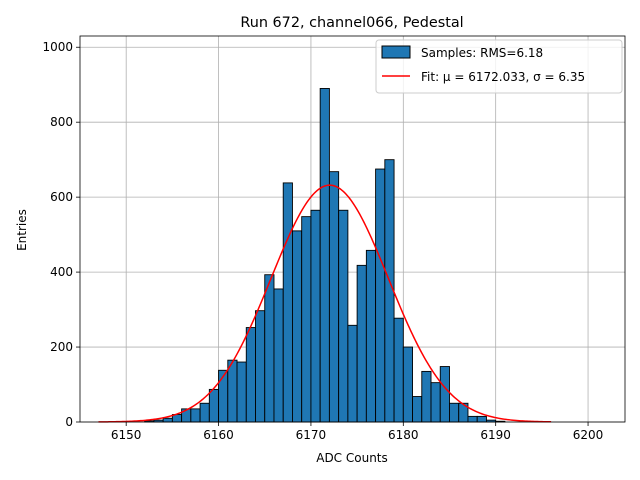 This screenshot has width=640, height=480. I want to click on chart-title: Run 672, channel066, Pedestal, so click(351, 23).